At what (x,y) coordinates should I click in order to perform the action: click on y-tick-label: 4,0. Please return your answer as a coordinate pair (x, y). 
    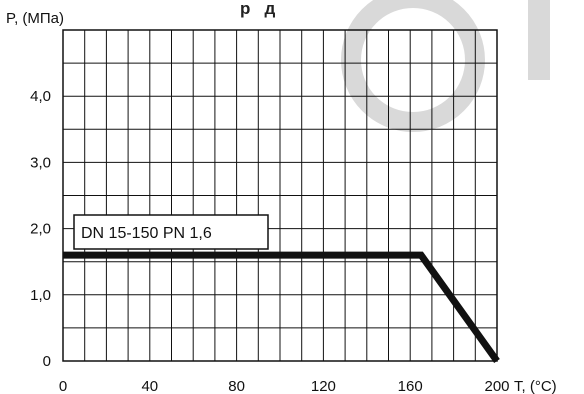
    Looking at the image, I should click on (40, 96).